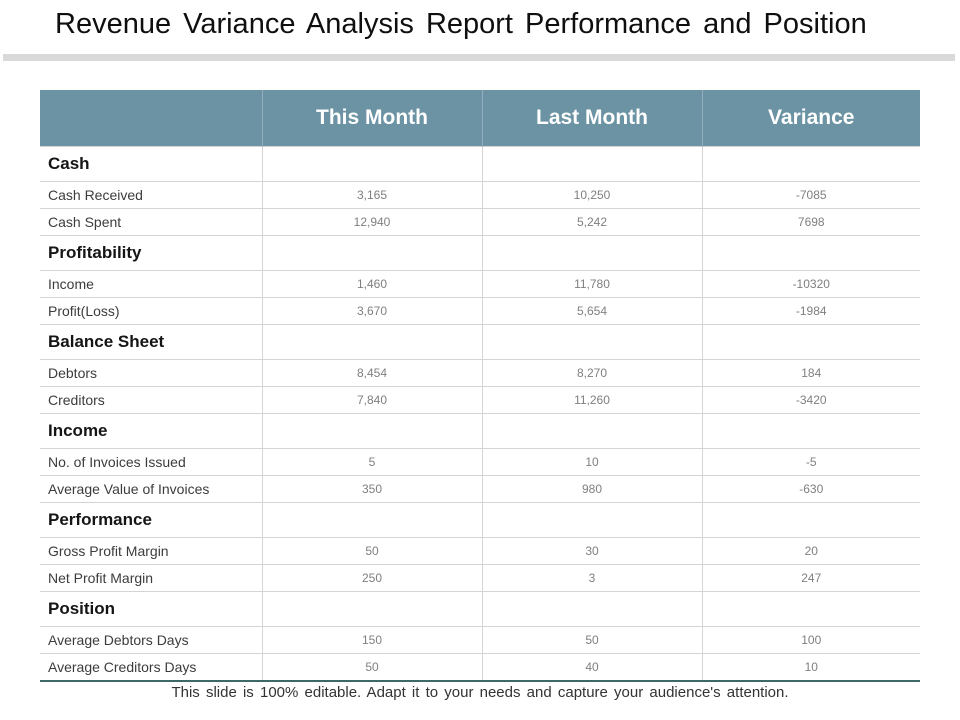 This screenshot has width=960, height=720. I want to click on this-month-value: 8,454, so click(371, 373).